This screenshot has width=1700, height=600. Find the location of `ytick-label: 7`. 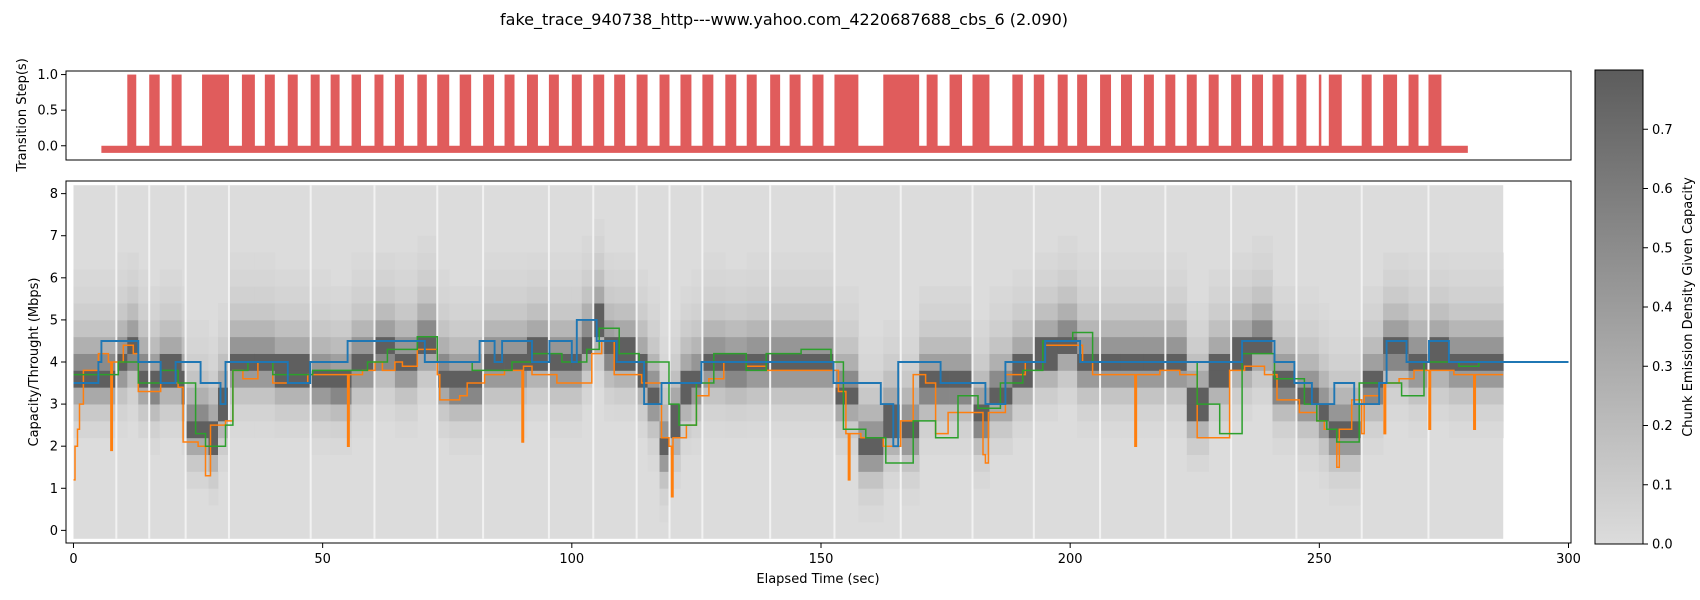

ytick-label: 7 is located at coordinates (54, 236).